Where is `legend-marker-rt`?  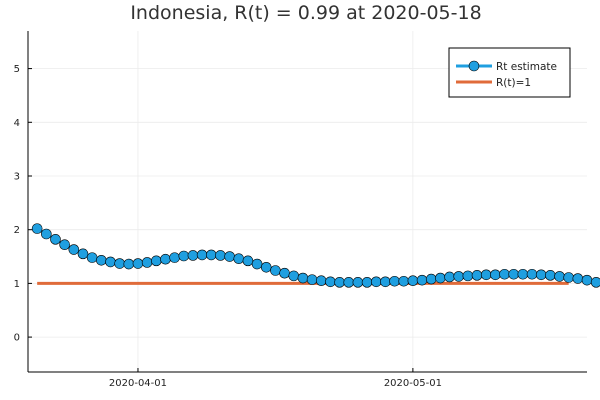 legend-marker-rt is located at coordinates (474, 66).